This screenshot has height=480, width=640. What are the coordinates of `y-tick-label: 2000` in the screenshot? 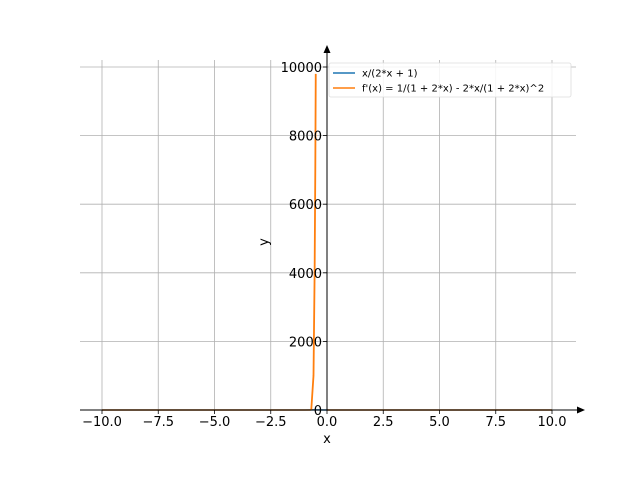 It's located at (305, 342).